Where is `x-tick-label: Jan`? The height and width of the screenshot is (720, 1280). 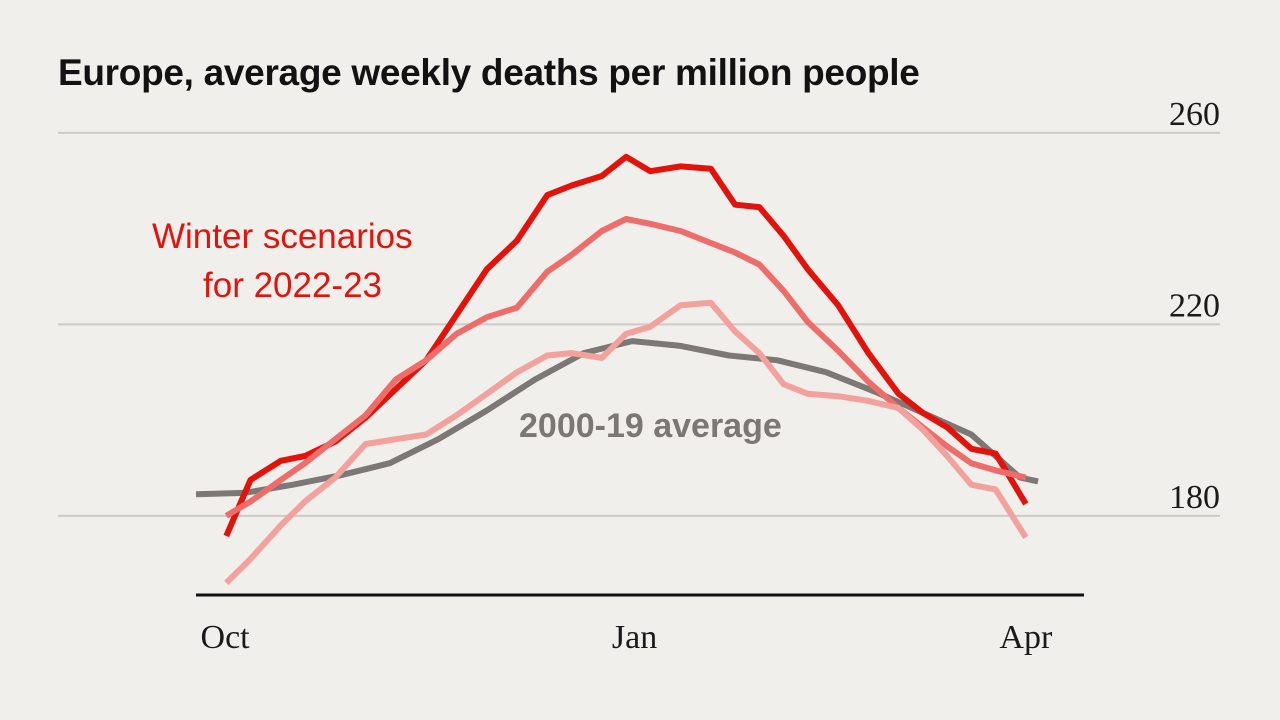 x-tick-label: Jan is located at coordinates (634, 637).